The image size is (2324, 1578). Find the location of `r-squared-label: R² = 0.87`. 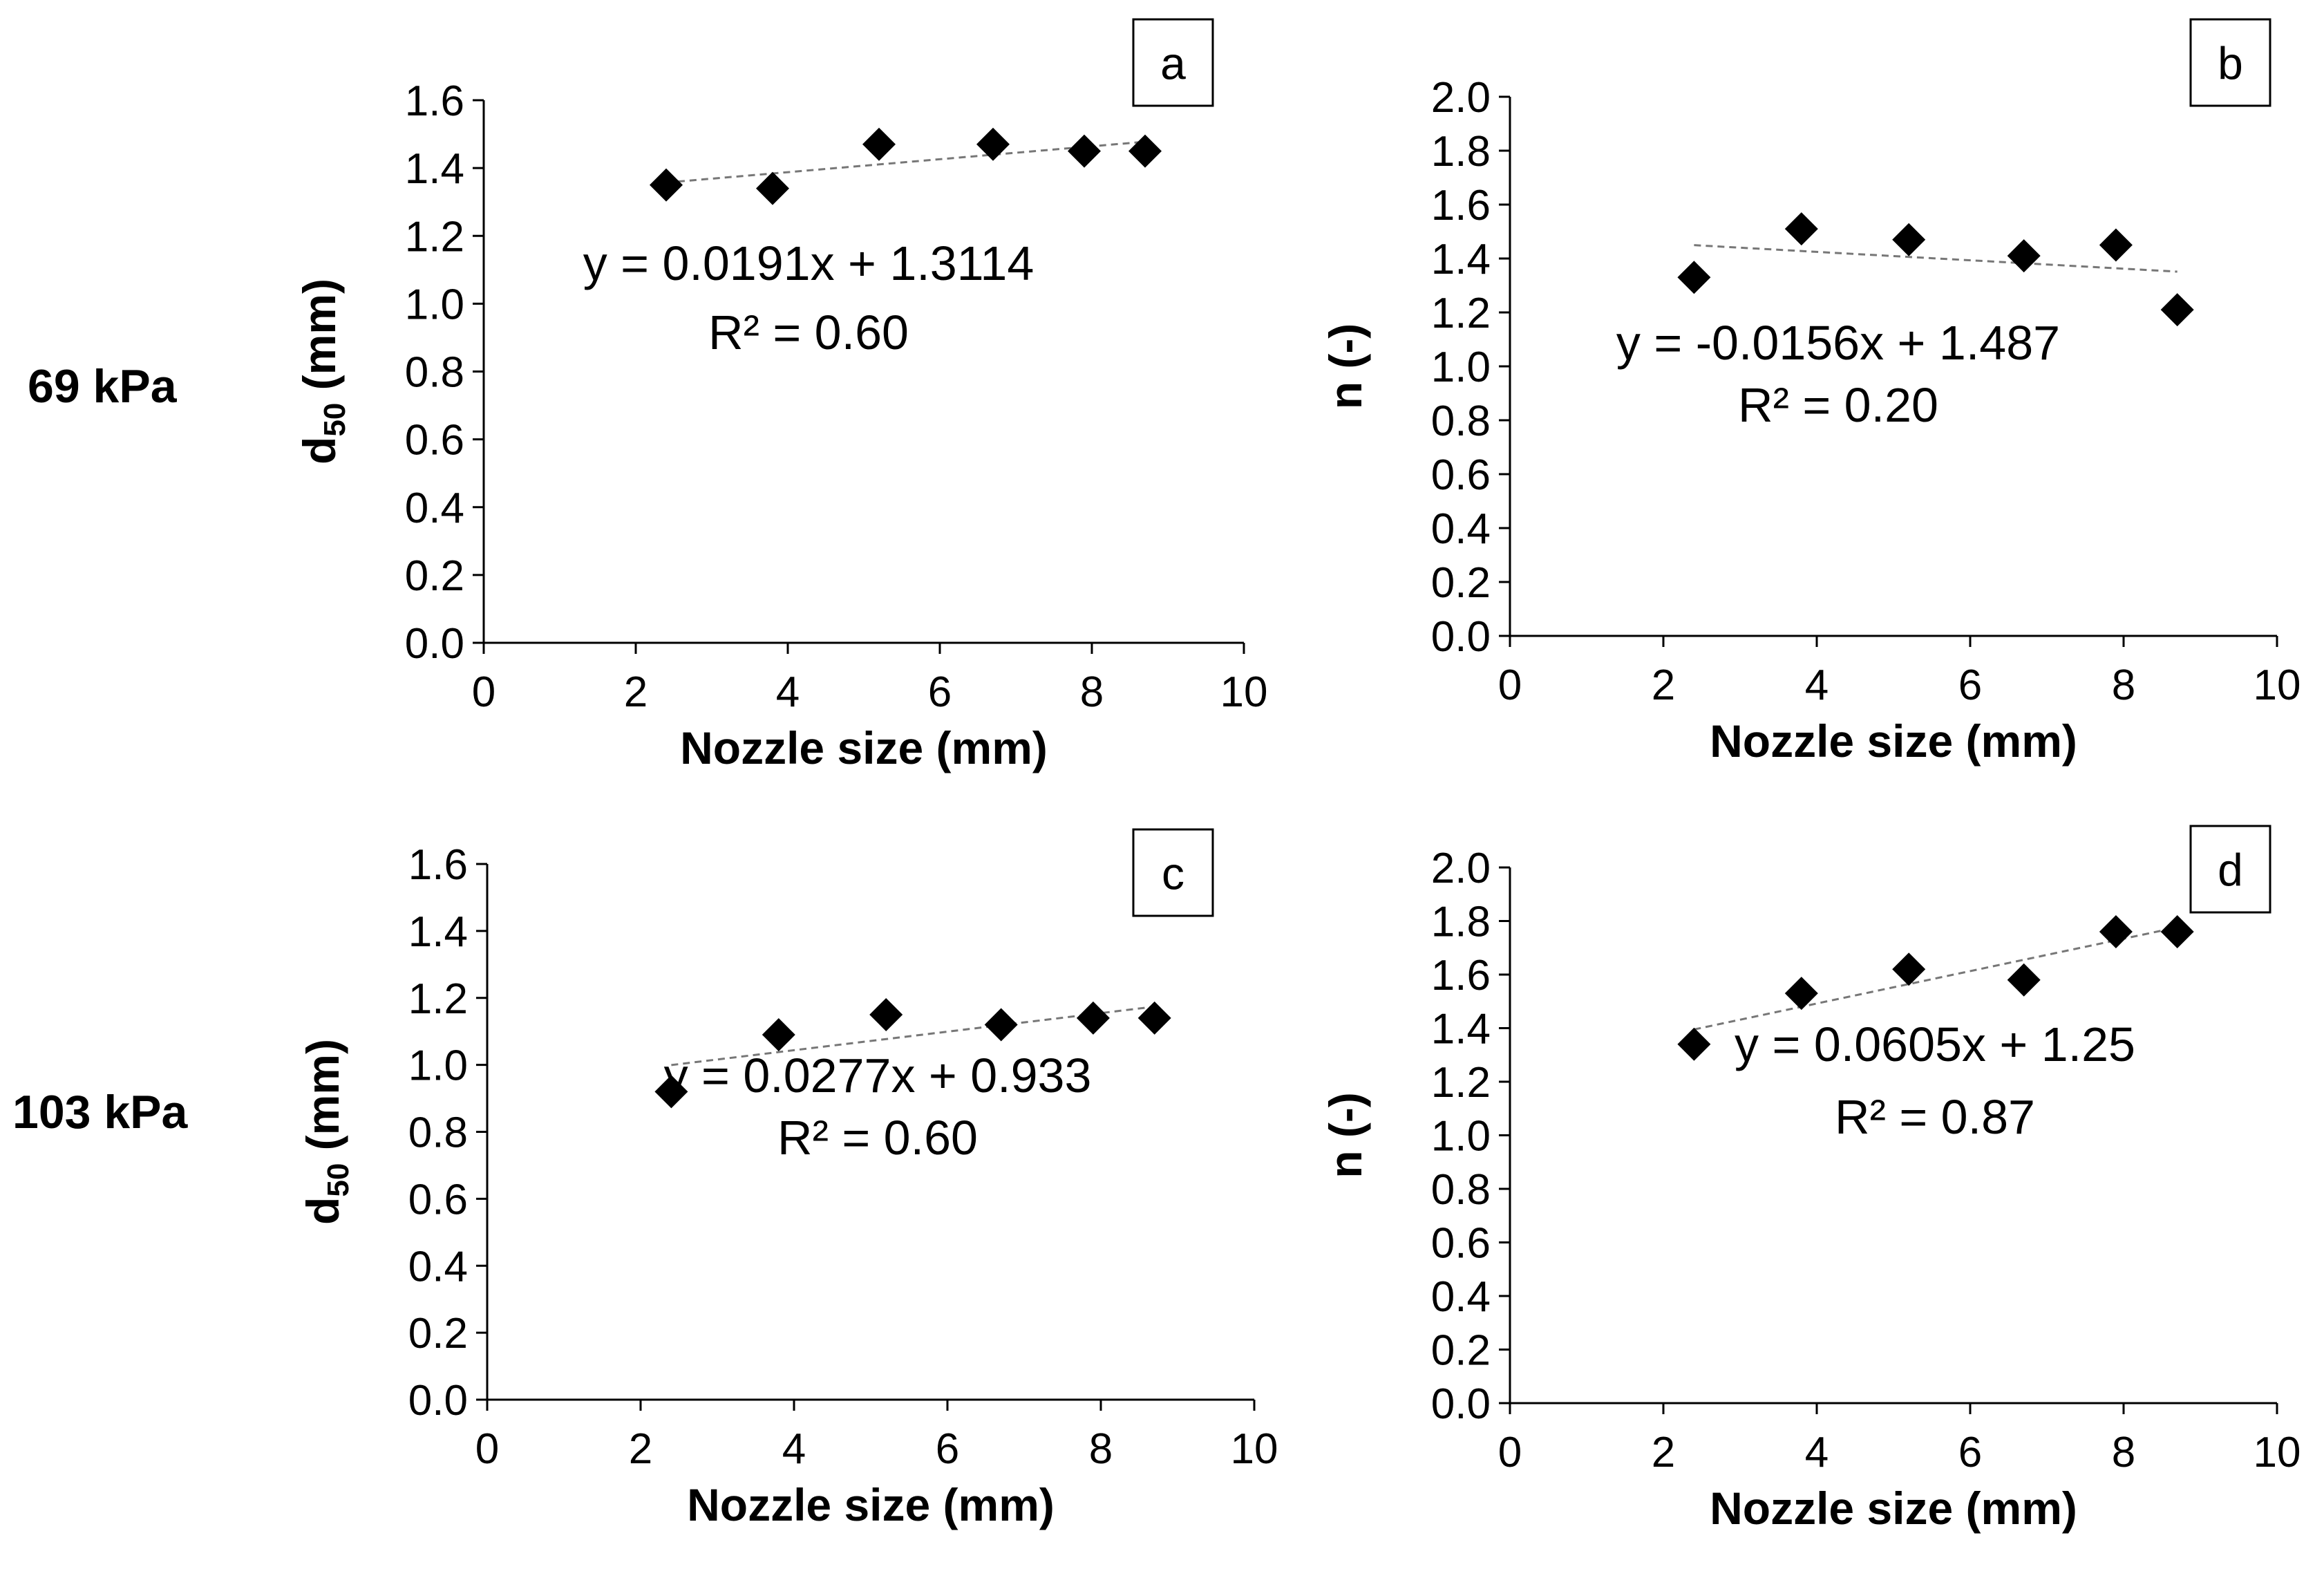

r-squared-label: R² = 0.87 is located at coordinates (1935, 1117).